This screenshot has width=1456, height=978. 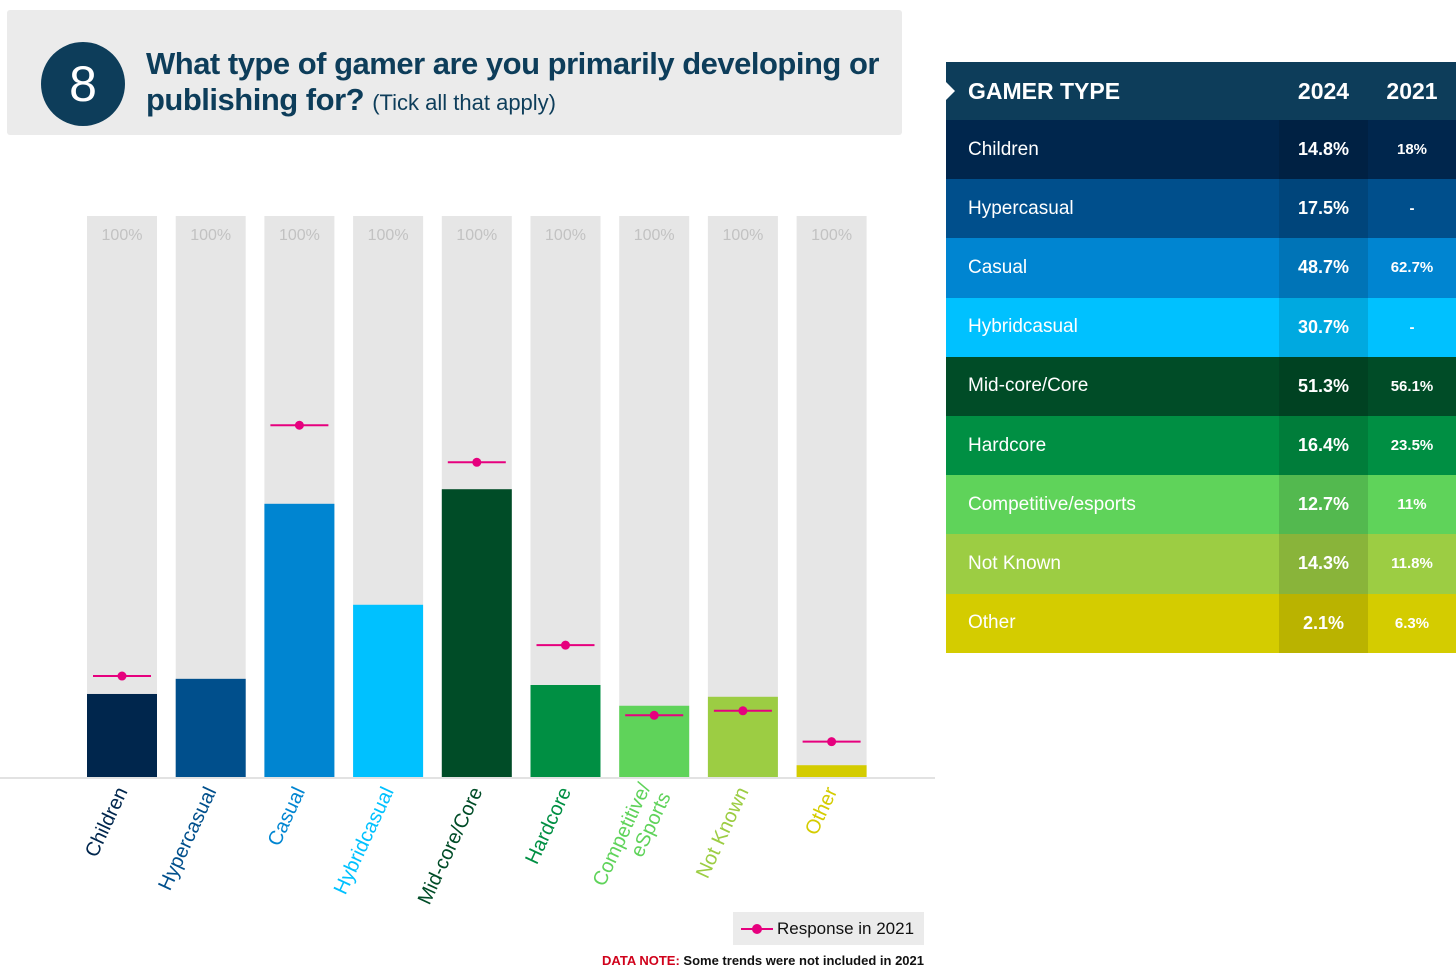 I want to click on question-number-badge: 8, so click(x=83, y=84).